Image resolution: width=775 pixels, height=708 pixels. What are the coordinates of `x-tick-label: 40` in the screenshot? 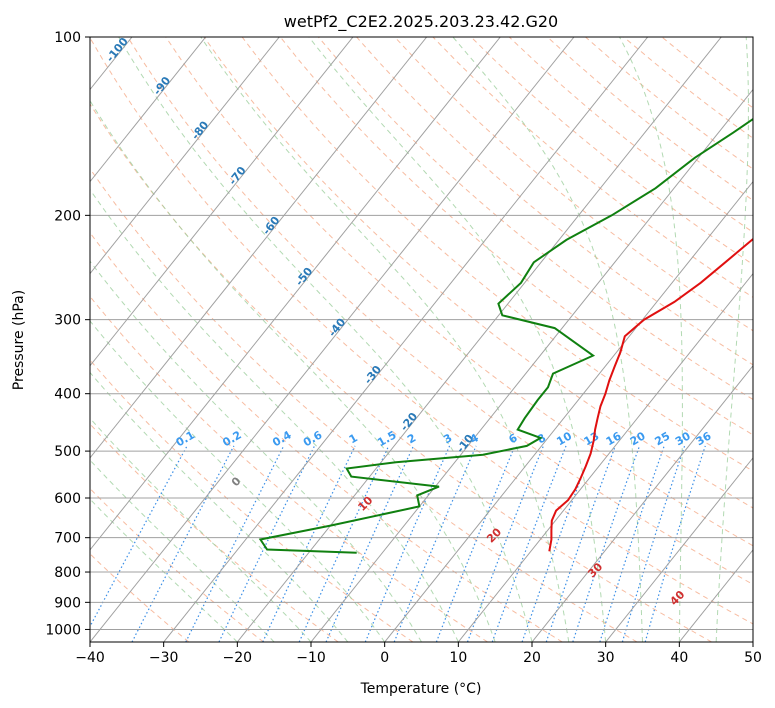 It's located at (679, 658).